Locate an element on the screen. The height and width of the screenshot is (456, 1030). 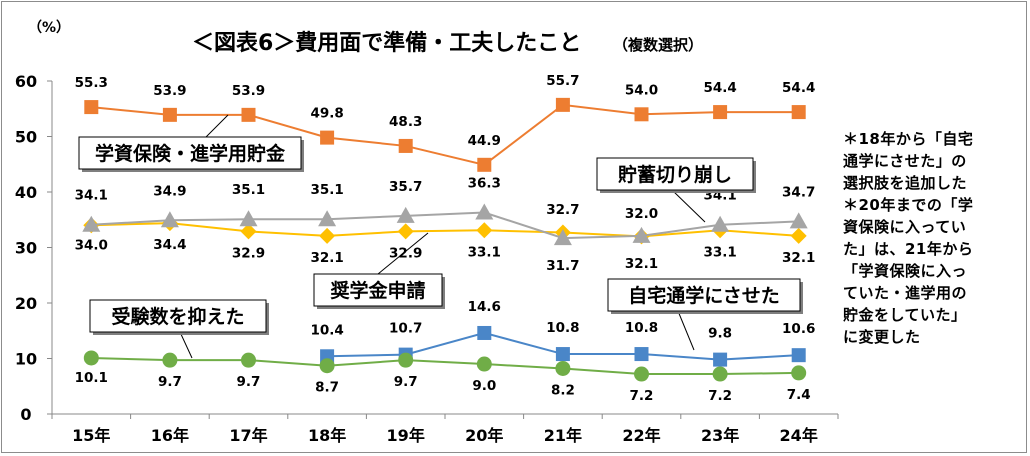
callout-label: 学資保険・進学用貯金 is located at coordinates (190, 153).